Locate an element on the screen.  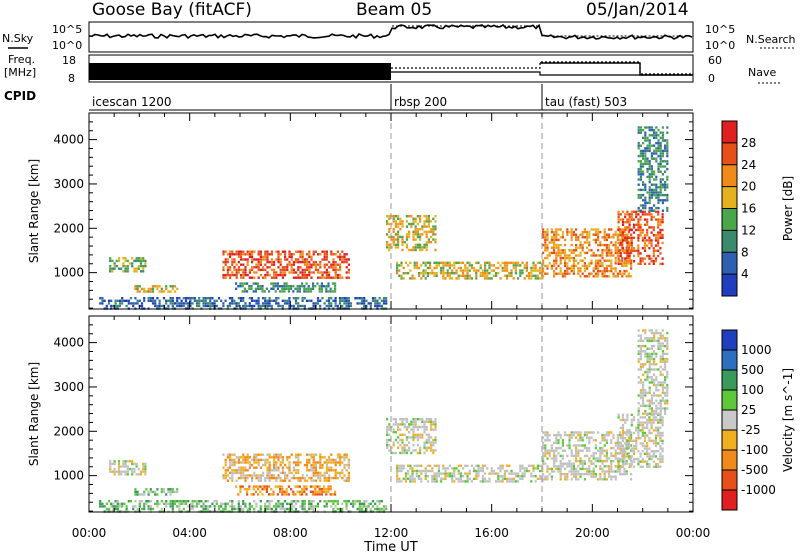
nsearch-axis-bottom: 10^0 is located at coordinates (720, 45).